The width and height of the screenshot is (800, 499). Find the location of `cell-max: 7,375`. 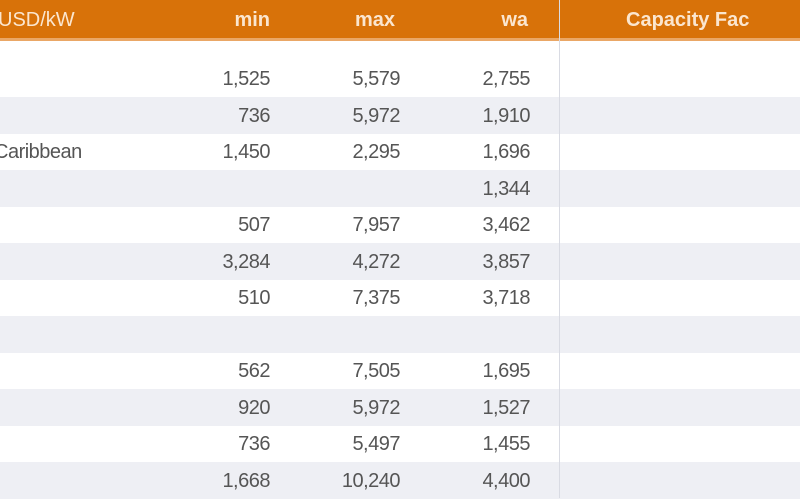

cell-max: 7,375 is located at coordinates (376, 298).